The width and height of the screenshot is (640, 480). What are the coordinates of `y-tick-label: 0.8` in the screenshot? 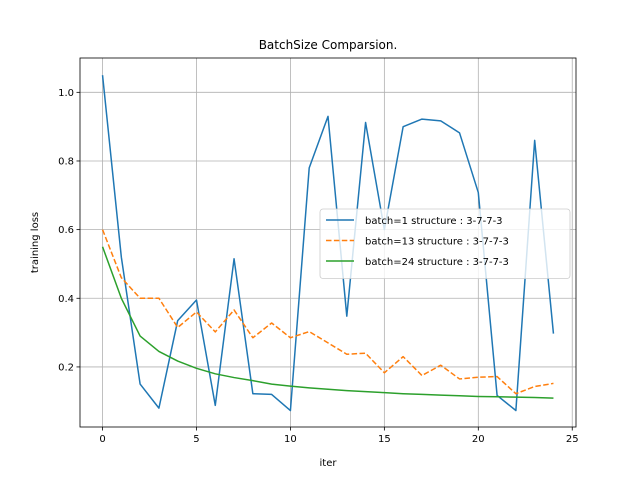 It's located at (66, 161).